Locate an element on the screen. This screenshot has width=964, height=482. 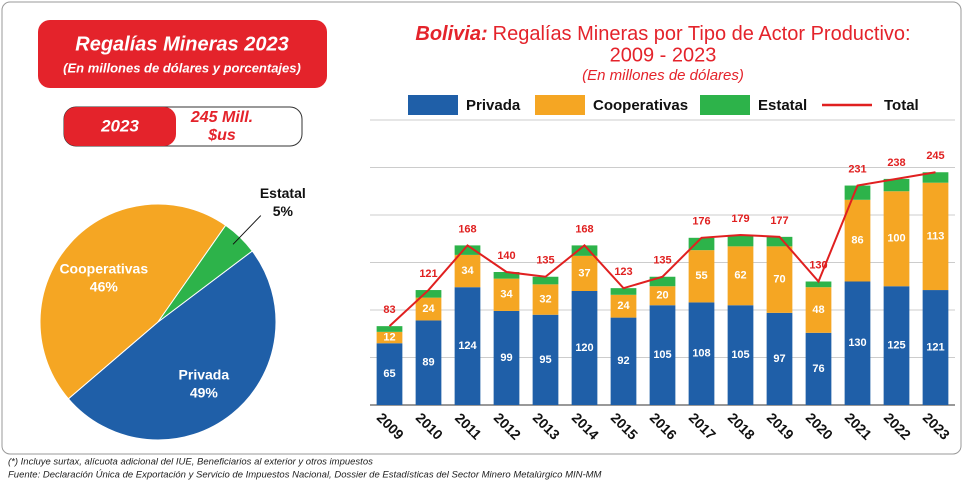
total-label: 123 is located at coordinates (623, 272).